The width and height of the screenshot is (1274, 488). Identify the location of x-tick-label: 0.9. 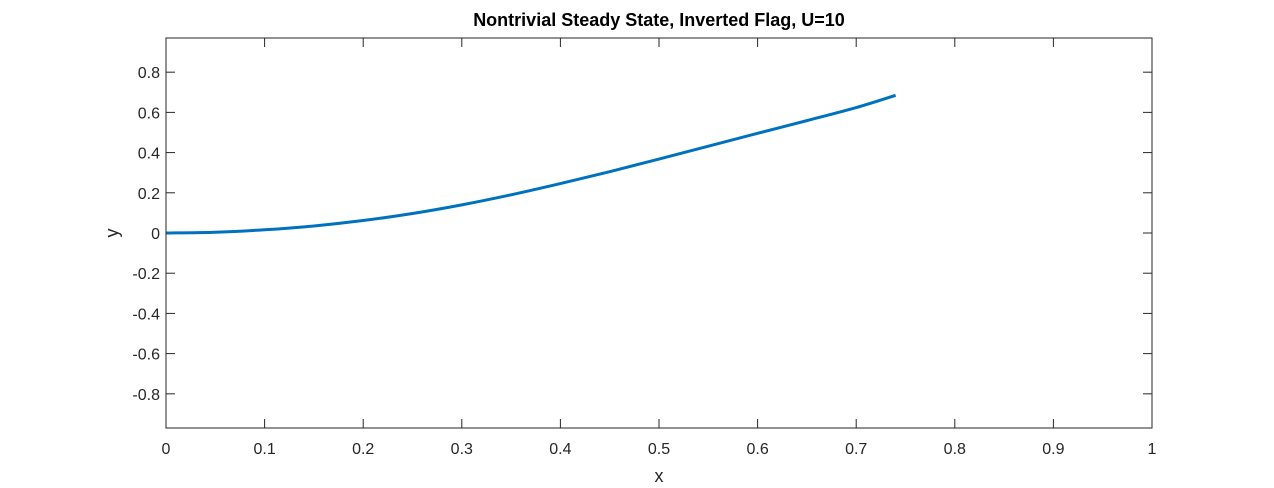
(1053, 449).